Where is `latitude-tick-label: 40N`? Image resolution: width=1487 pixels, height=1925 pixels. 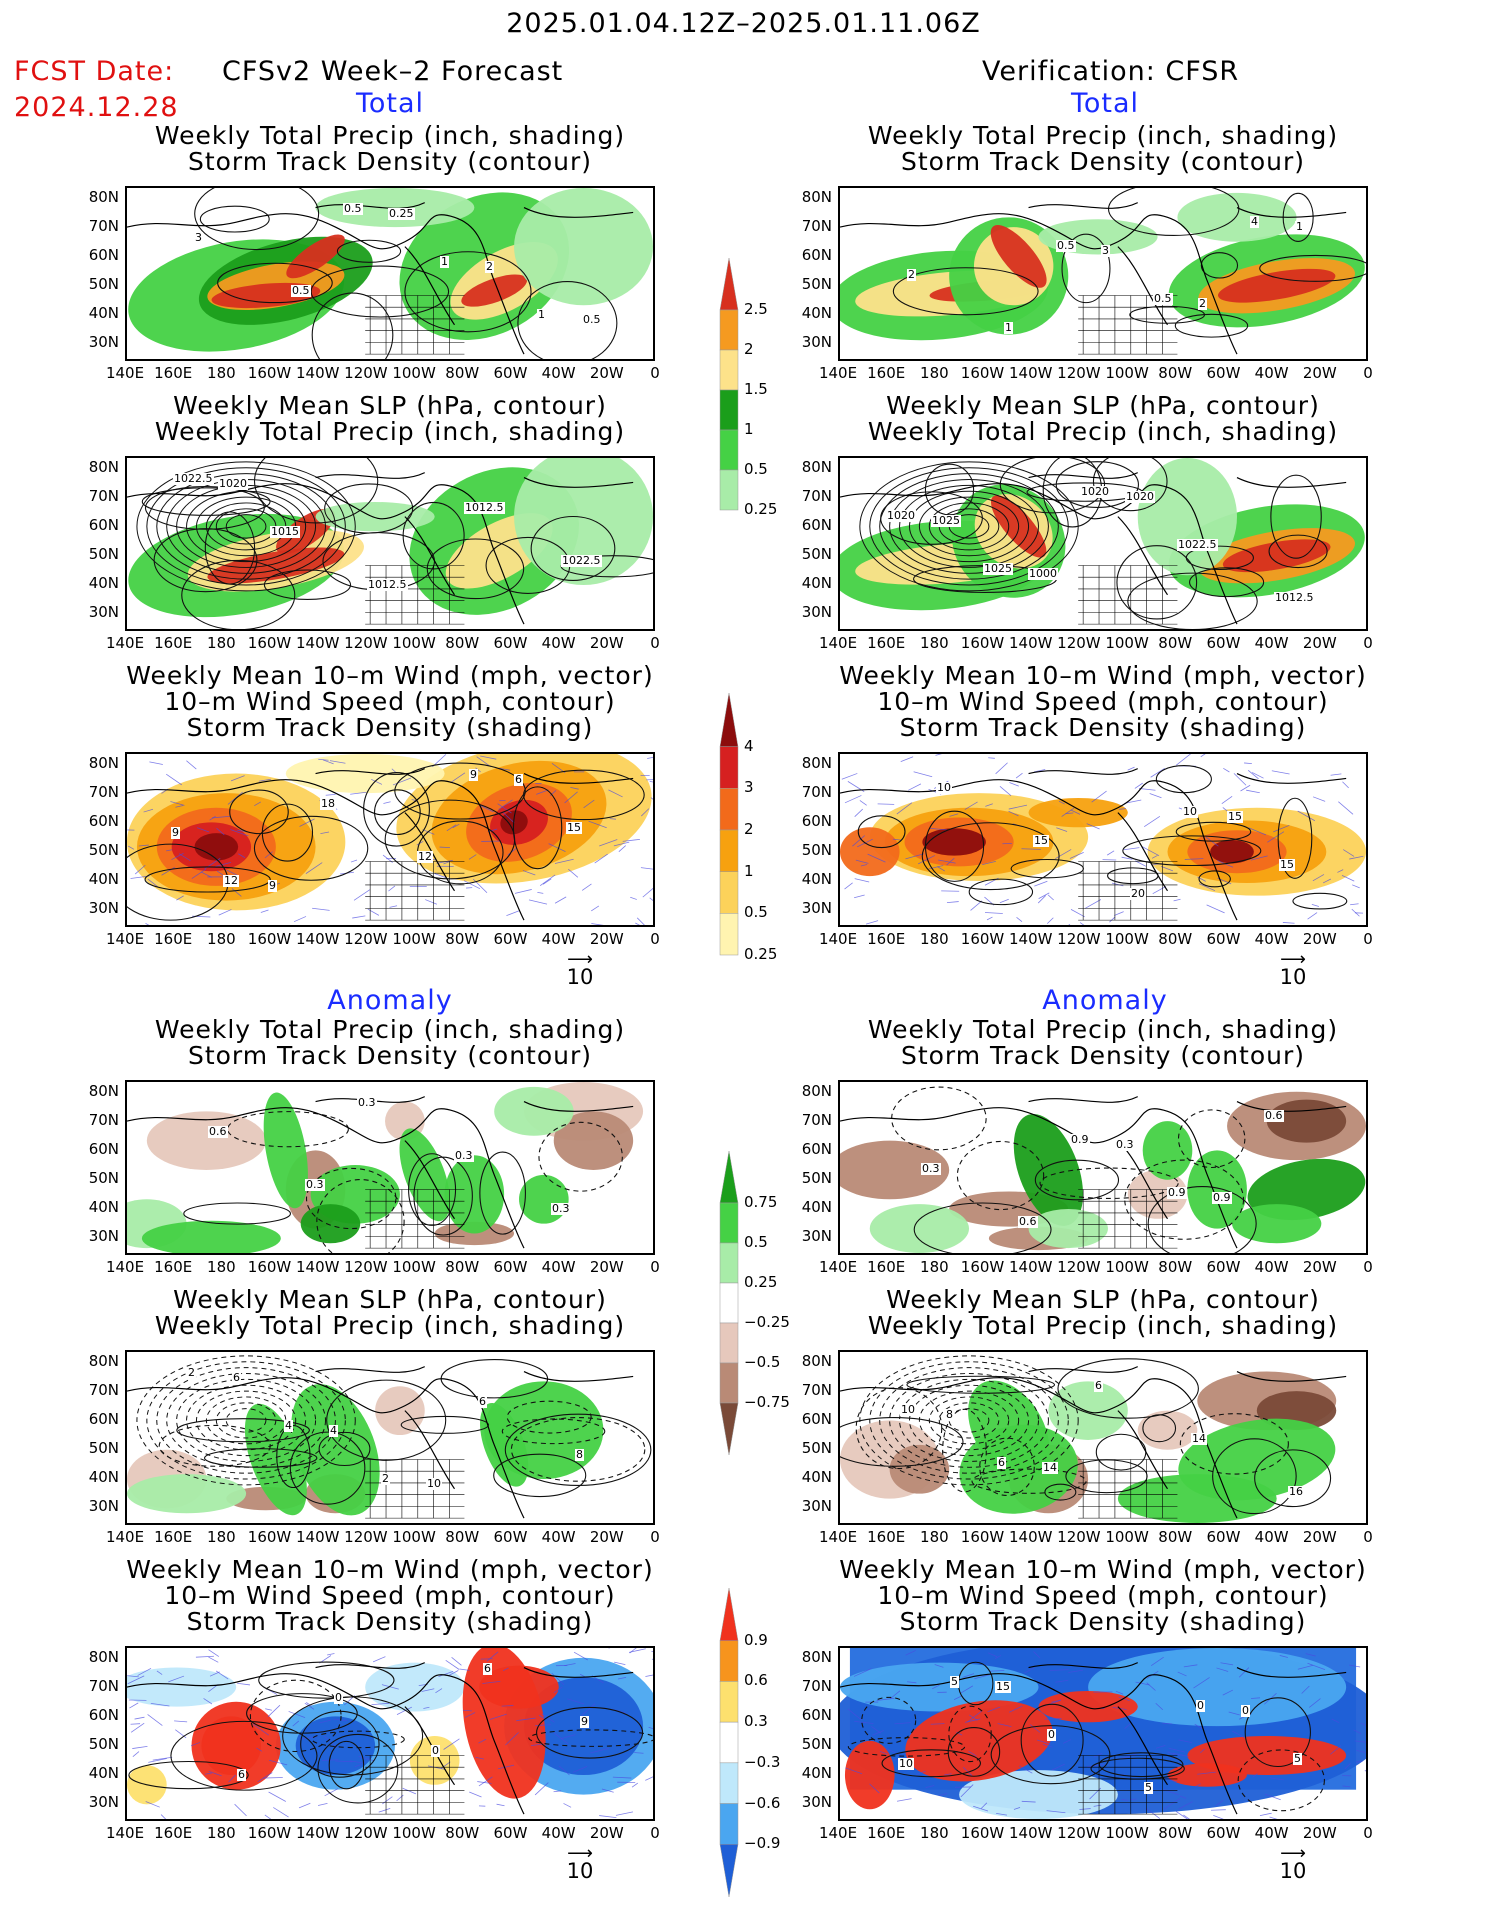
latitude-tick-label: 40N is located at coordinates (103, 583).